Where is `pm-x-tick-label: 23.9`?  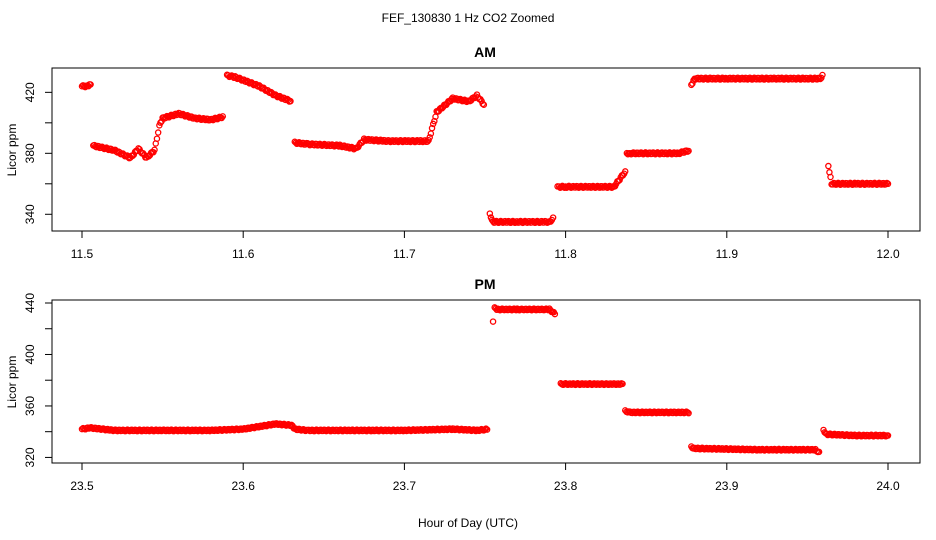 pm-x-tick-label: 23.9 is located at coordinates (727, 486).